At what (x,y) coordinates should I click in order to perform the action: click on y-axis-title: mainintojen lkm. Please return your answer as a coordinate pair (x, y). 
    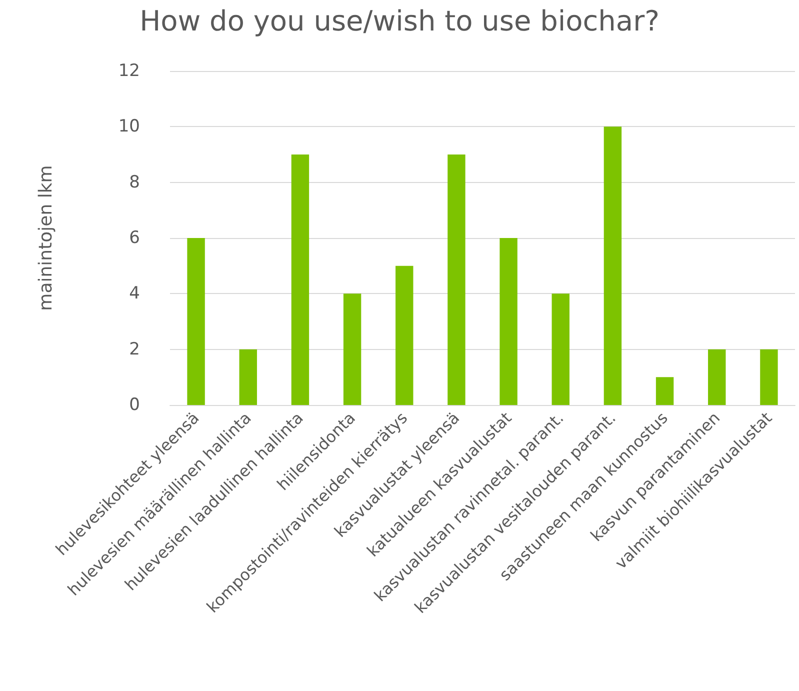
    Looking at the image, I should click on (46, 238).